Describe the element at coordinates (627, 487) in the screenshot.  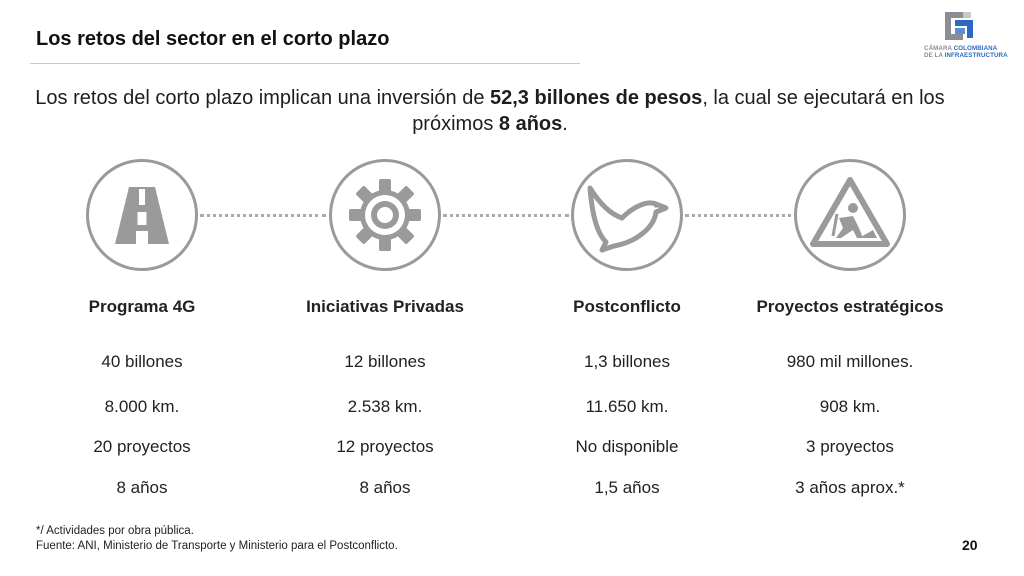
I see `duration-value: 1,5 años` at that location.